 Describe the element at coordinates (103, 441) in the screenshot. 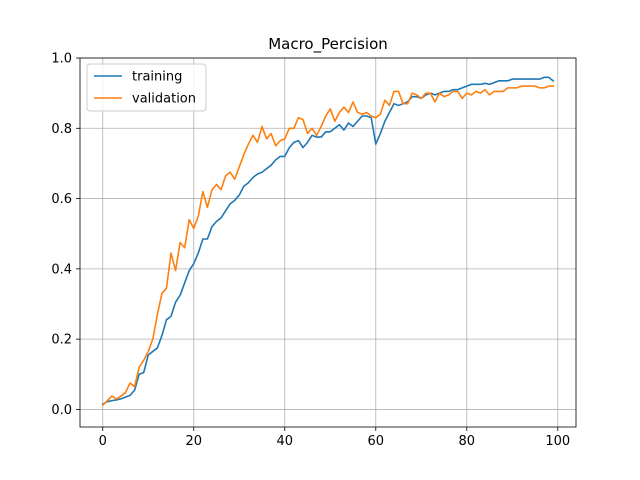

I see `x-tick-label: 0` at that location.